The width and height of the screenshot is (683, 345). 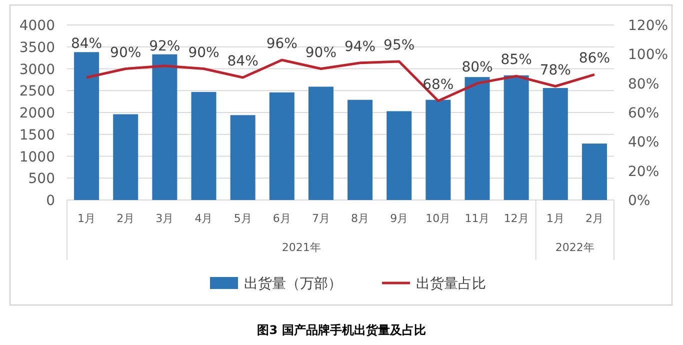 What do you see at coordinates (555, 70) in the screenshot?
I see `data-label: 78%` at bounding box center [555, 70].